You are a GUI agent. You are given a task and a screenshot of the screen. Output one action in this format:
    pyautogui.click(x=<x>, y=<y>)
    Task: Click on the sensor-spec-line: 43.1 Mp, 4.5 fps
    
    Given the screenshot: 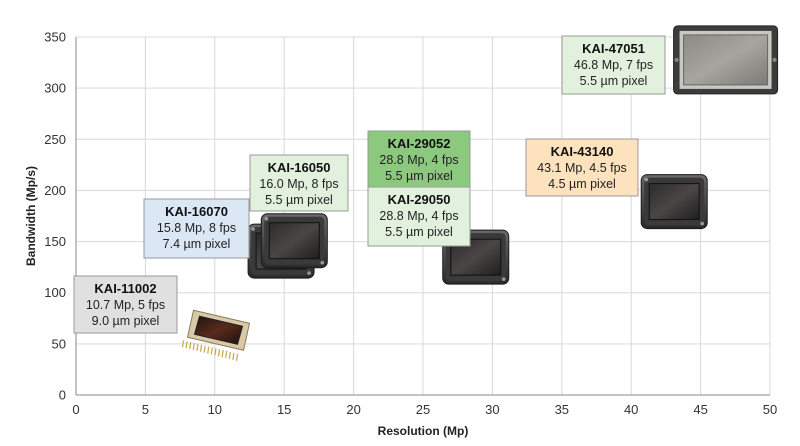 What is the action you would take?
    pyautogui.click(x=582, y=168)
    